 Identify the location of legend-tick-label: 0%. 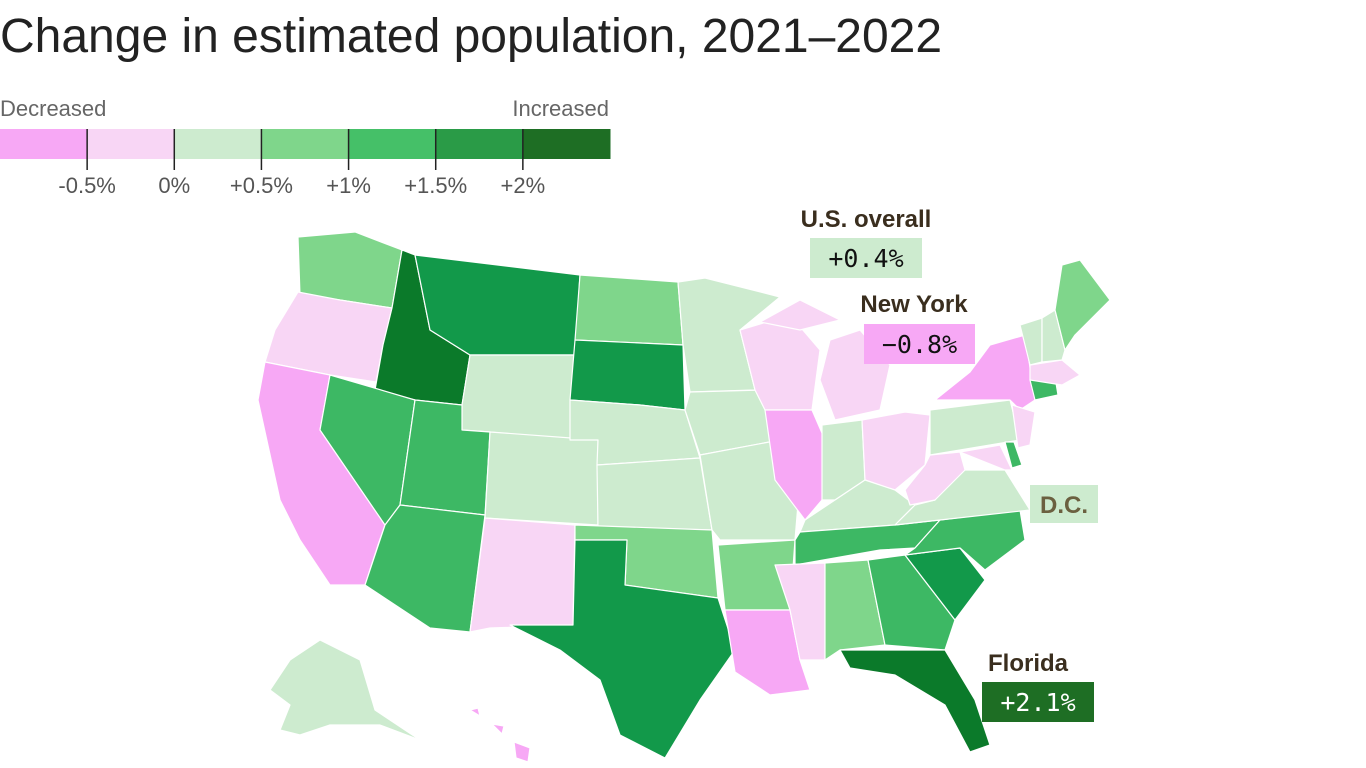
(174, 185).